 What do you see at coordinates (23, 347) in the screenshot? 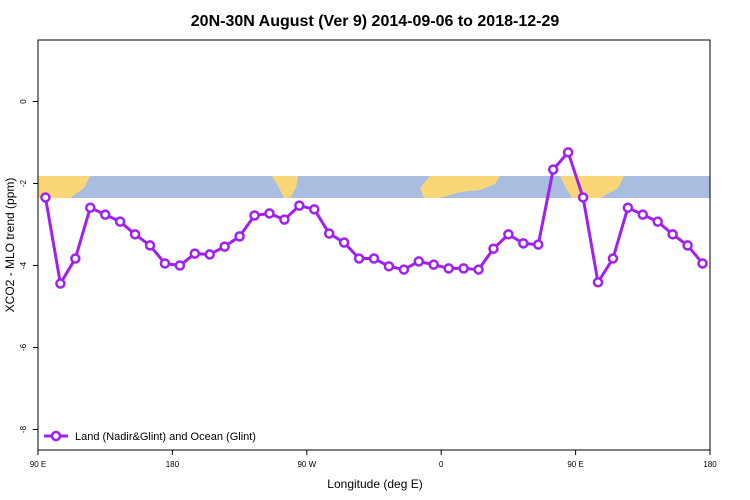
I see `y-tick-label: -6` at bounding box center [23, 347].